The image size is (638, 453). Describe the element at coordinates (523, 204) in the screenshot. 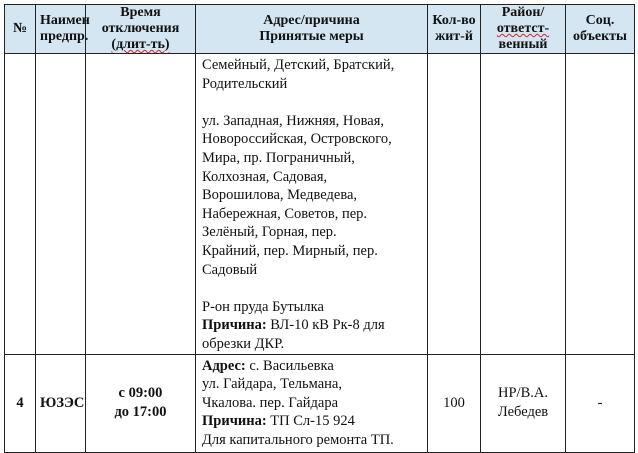

I see `cell-district` at that location.